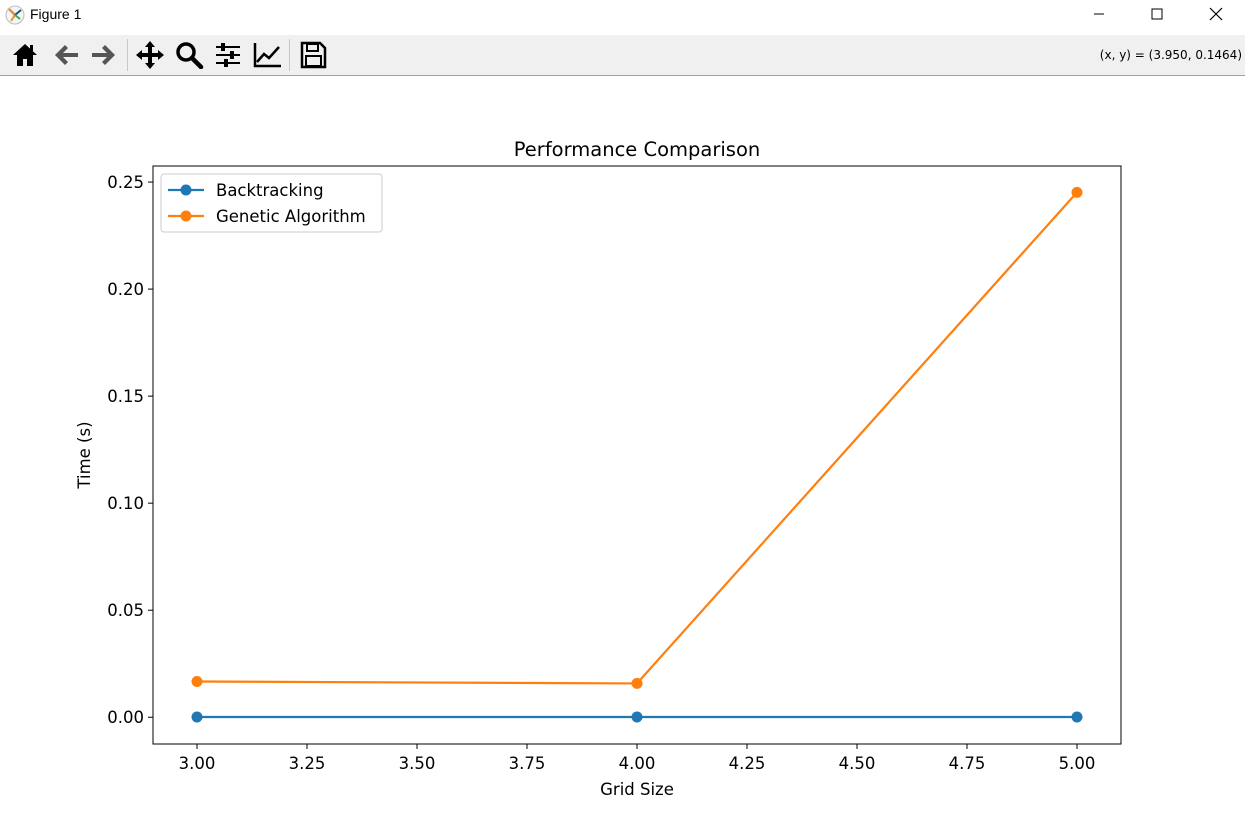 The width and height of the screenshot is (1245, 826). What do you see at coordinates (291, 216) in the screenshot?
I see `legend-label: Genetic Algorithm` at bounding box center [291, 216].